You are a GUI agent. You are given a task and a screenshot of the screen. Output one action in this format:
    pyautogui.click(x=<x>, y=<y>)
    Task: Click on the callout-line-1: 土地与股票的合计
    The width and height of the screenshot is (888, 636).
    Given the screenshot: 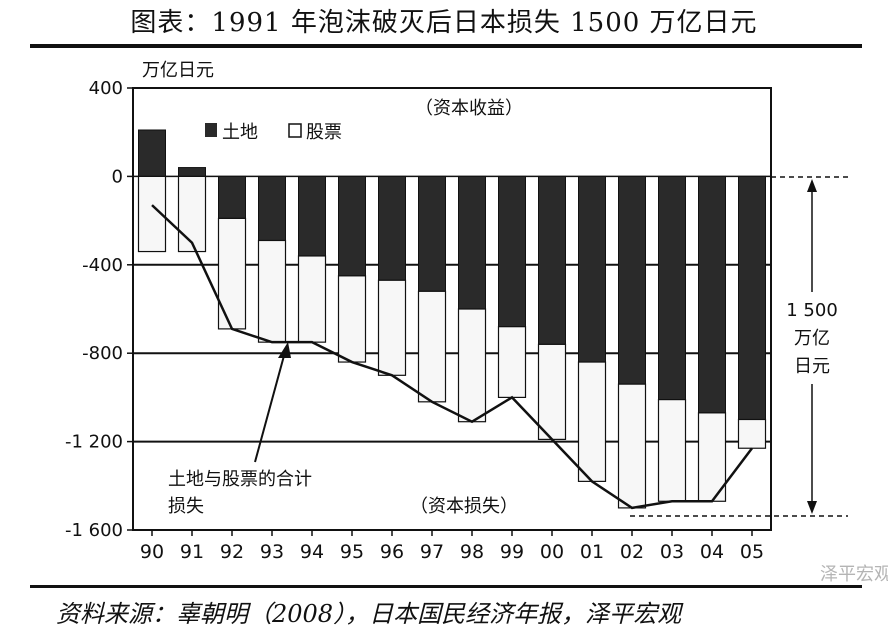 What is the action you would take?
    pyautogui.click(x=240, y=479)
    